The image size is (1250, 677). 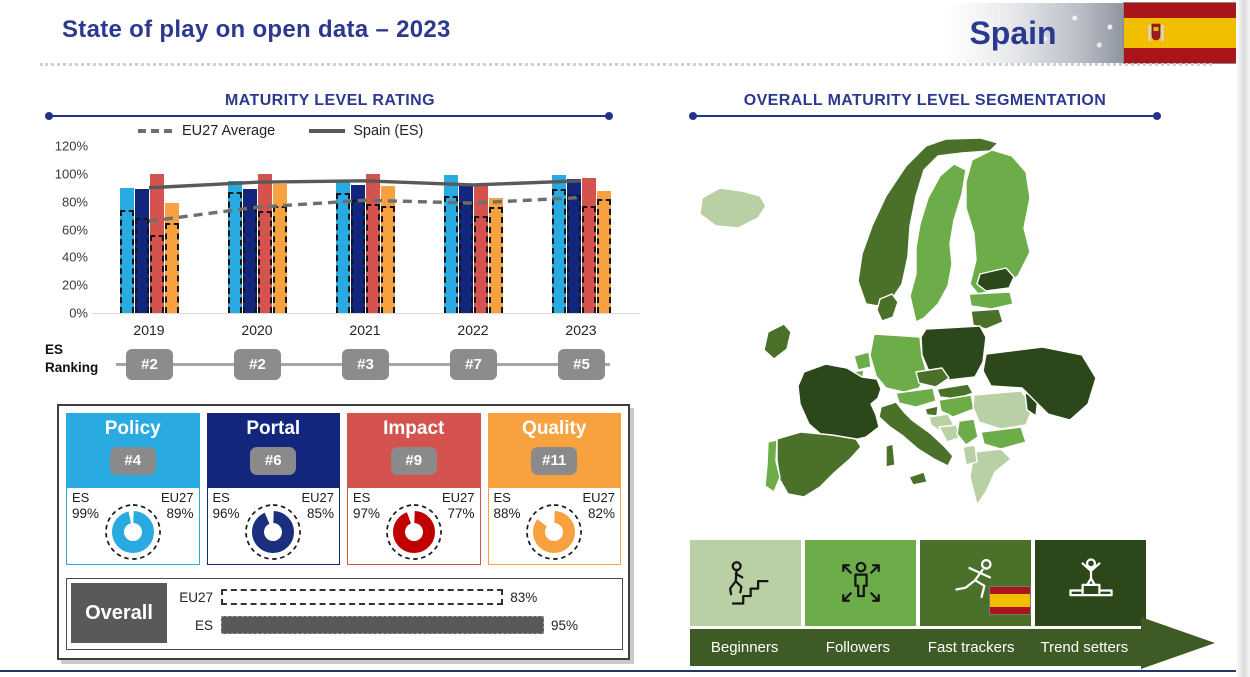 I want to click on ranking-badge-2019: #2, so click(x=149, y=364).